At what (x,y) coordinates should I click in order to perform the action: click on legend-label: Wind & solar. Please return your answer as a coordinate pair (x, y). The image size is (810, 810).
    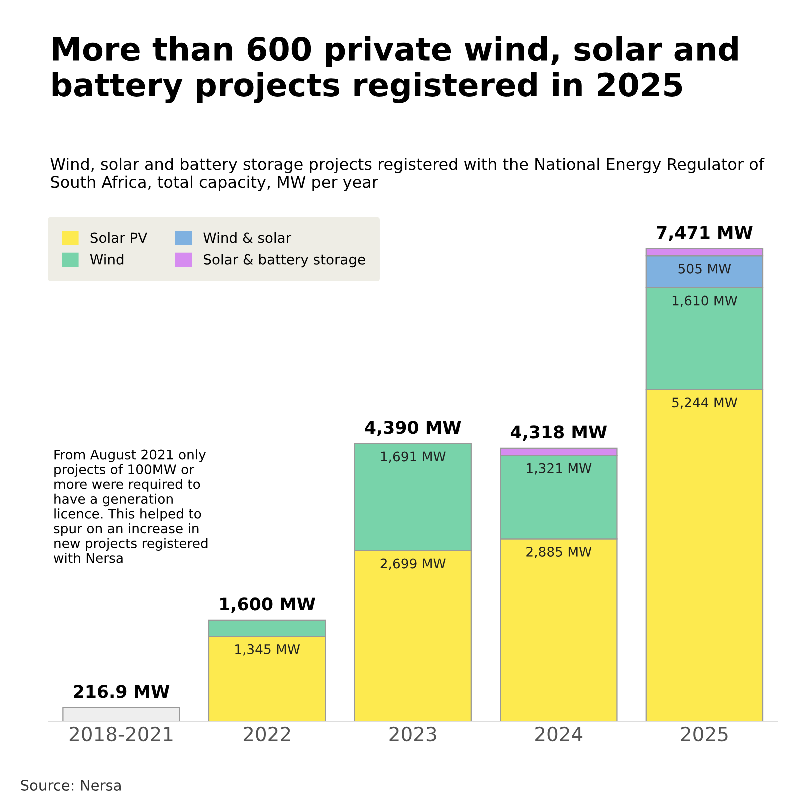
    Looking at the image, I should click on (248, 238).